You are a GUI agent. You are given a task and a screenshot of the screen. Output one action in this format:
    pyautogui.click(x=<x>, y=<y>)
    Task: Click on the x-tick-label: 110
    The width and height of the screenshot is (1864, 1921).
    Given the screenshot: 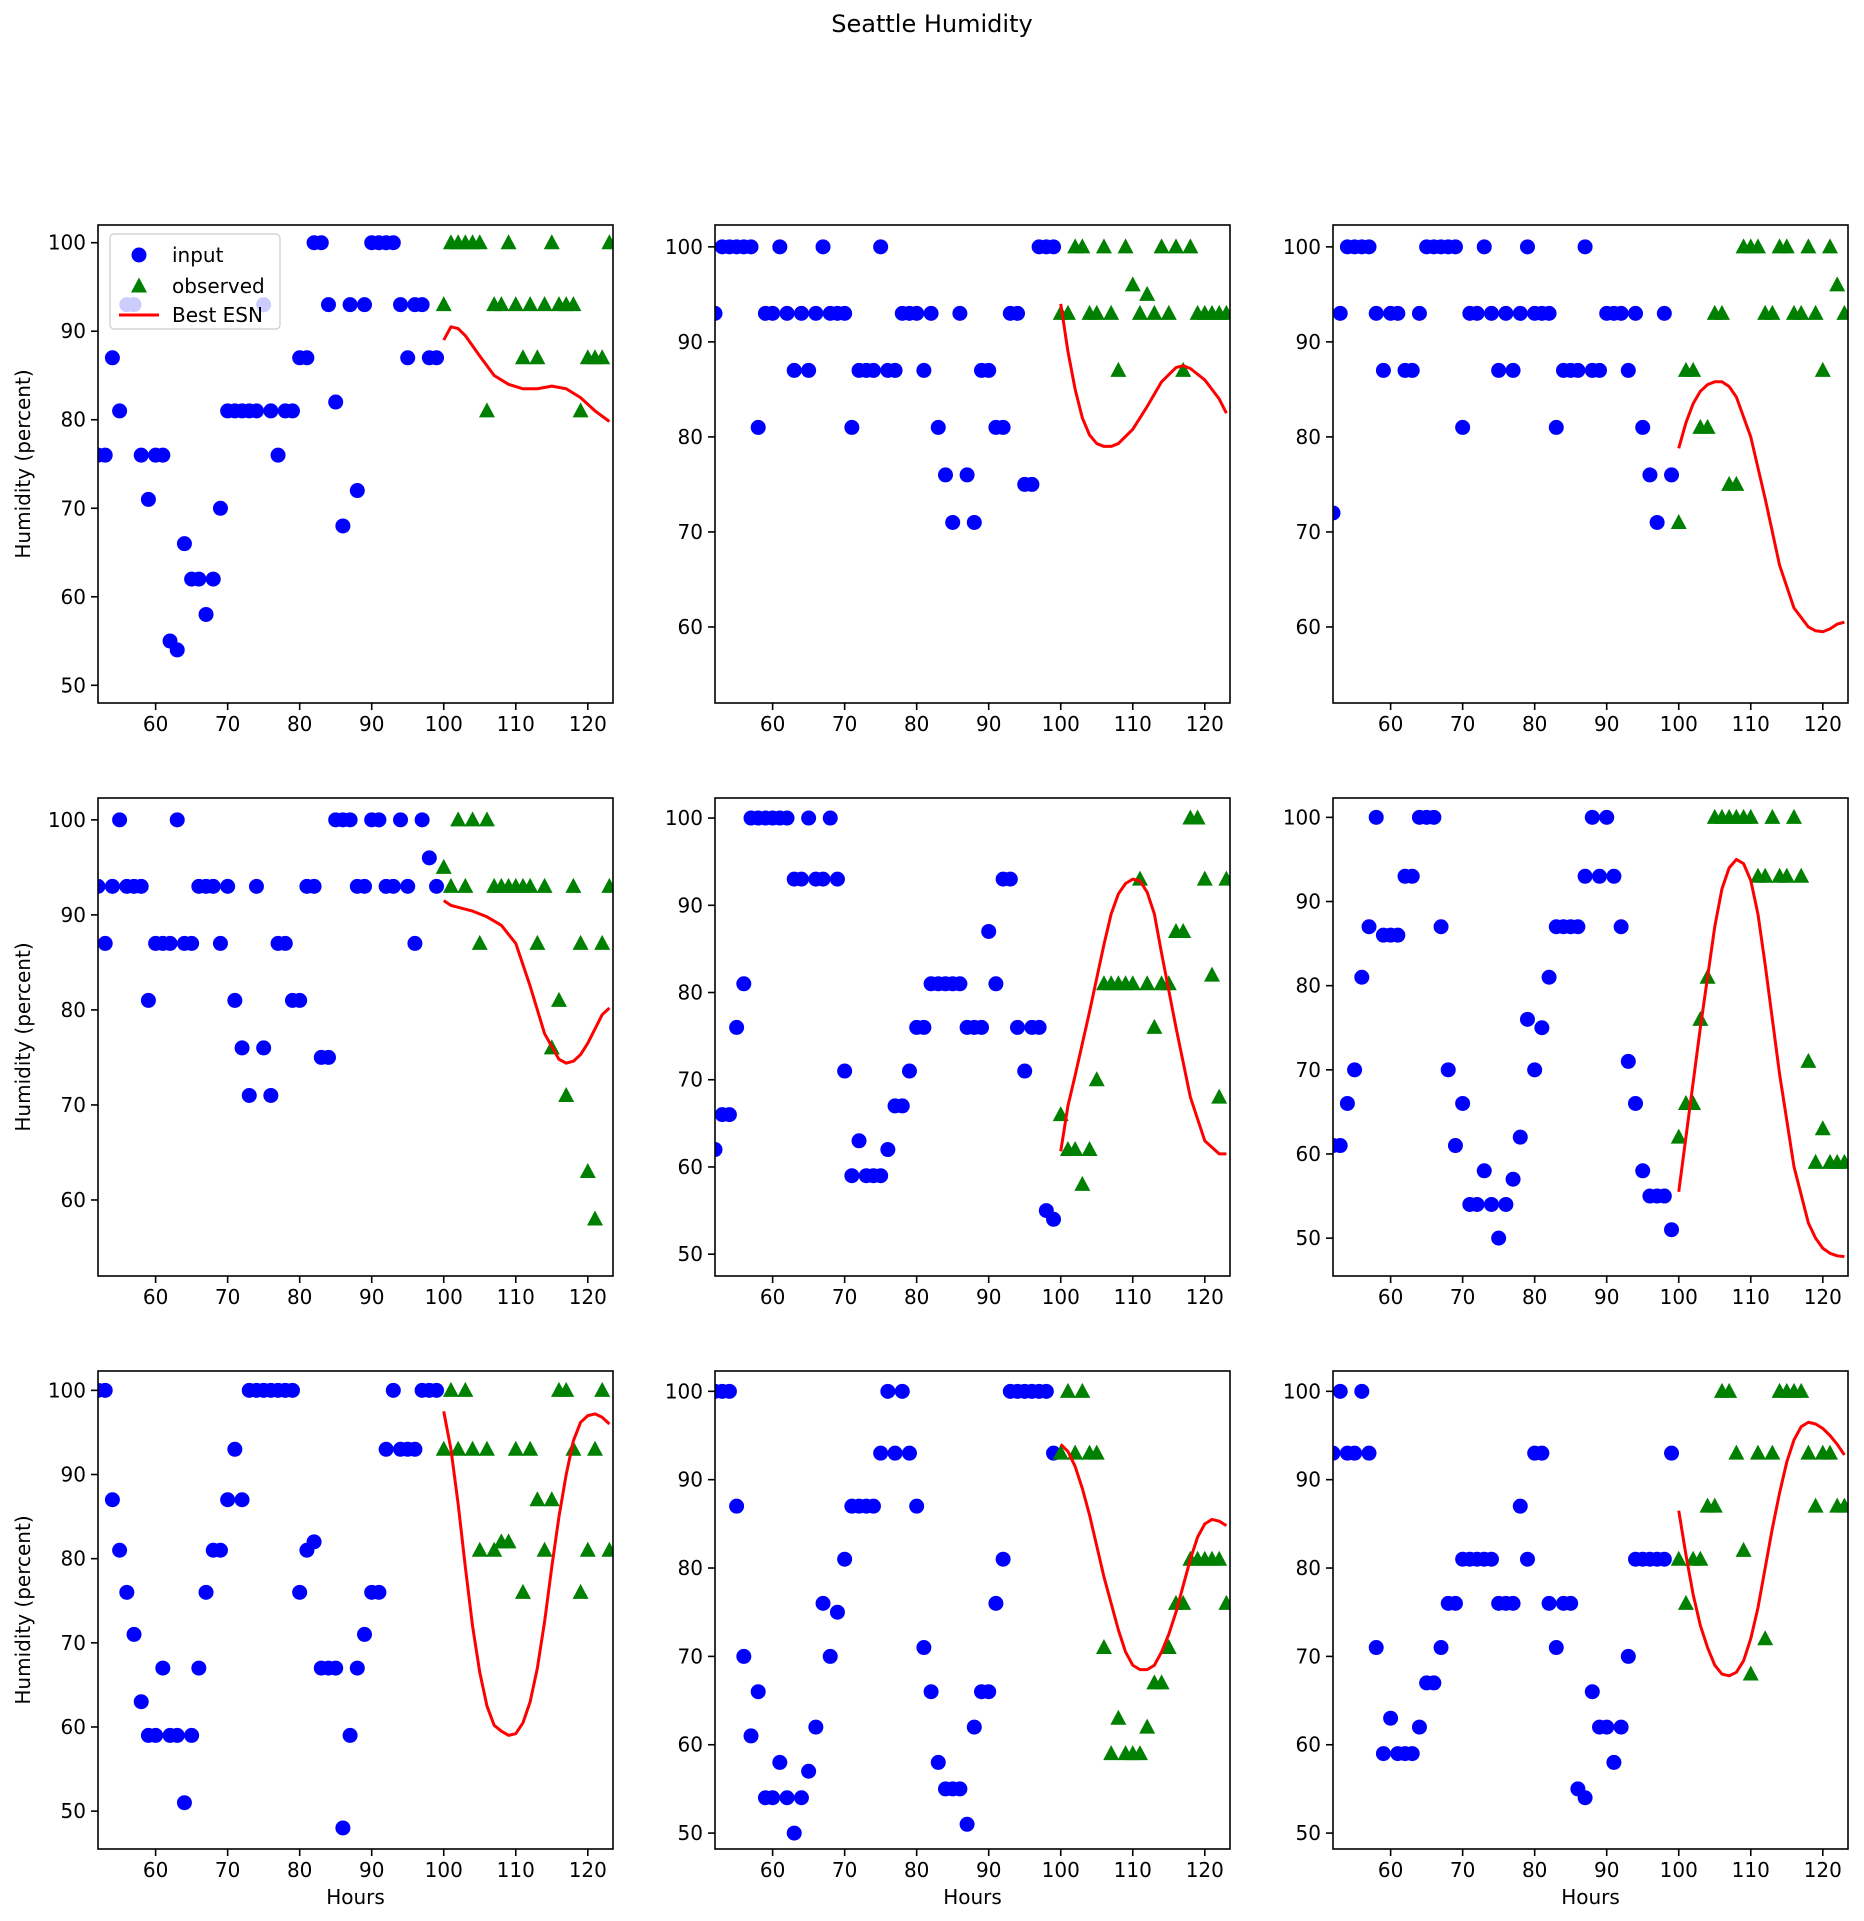 What is the action you would take?
    pyautogui.click(x=516, y=724)
    